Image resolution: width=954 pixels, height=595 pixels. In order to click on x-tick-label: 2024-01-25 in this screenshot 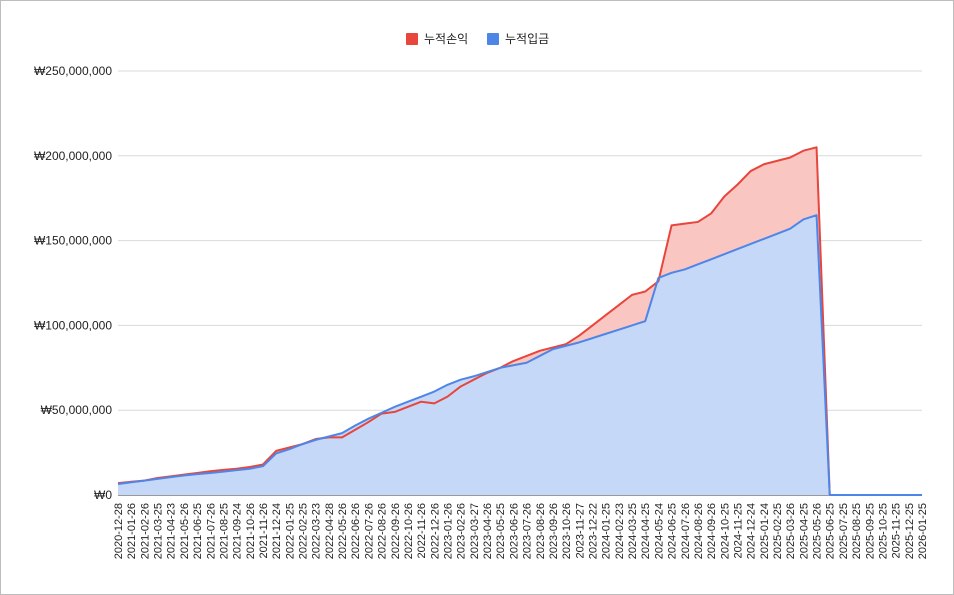, I will do `click(607, 531)`.